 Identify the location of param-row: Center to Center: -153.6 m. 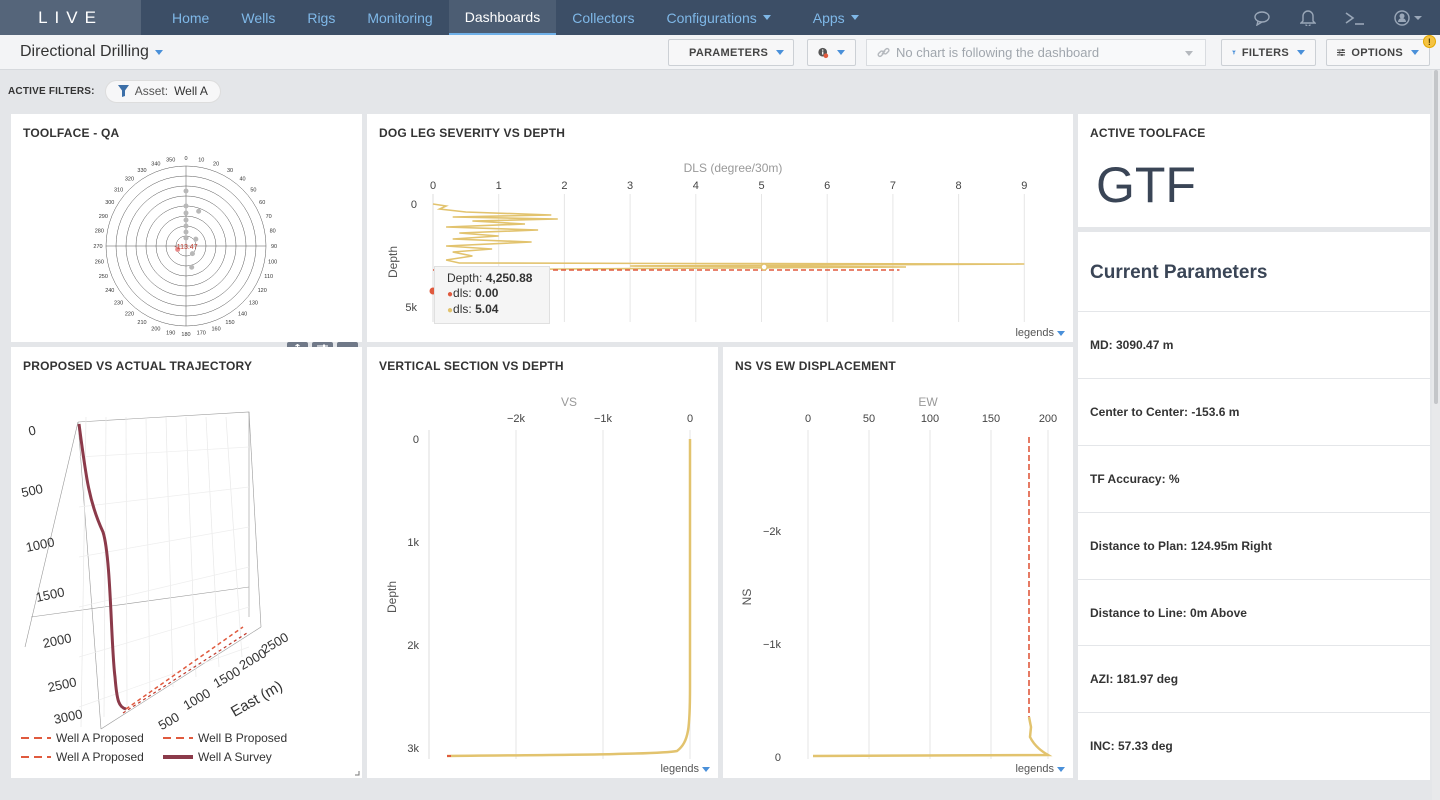
(1254, 411).